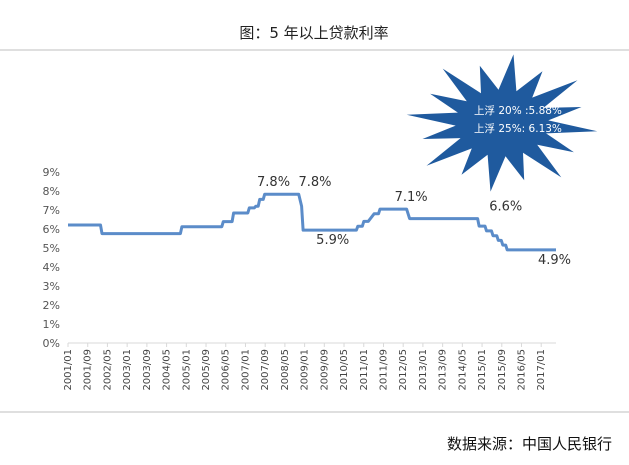 The height and width of the screenshot is (465, 629). I want to click on x-tick-label: 2016/05, so click(521, 370).